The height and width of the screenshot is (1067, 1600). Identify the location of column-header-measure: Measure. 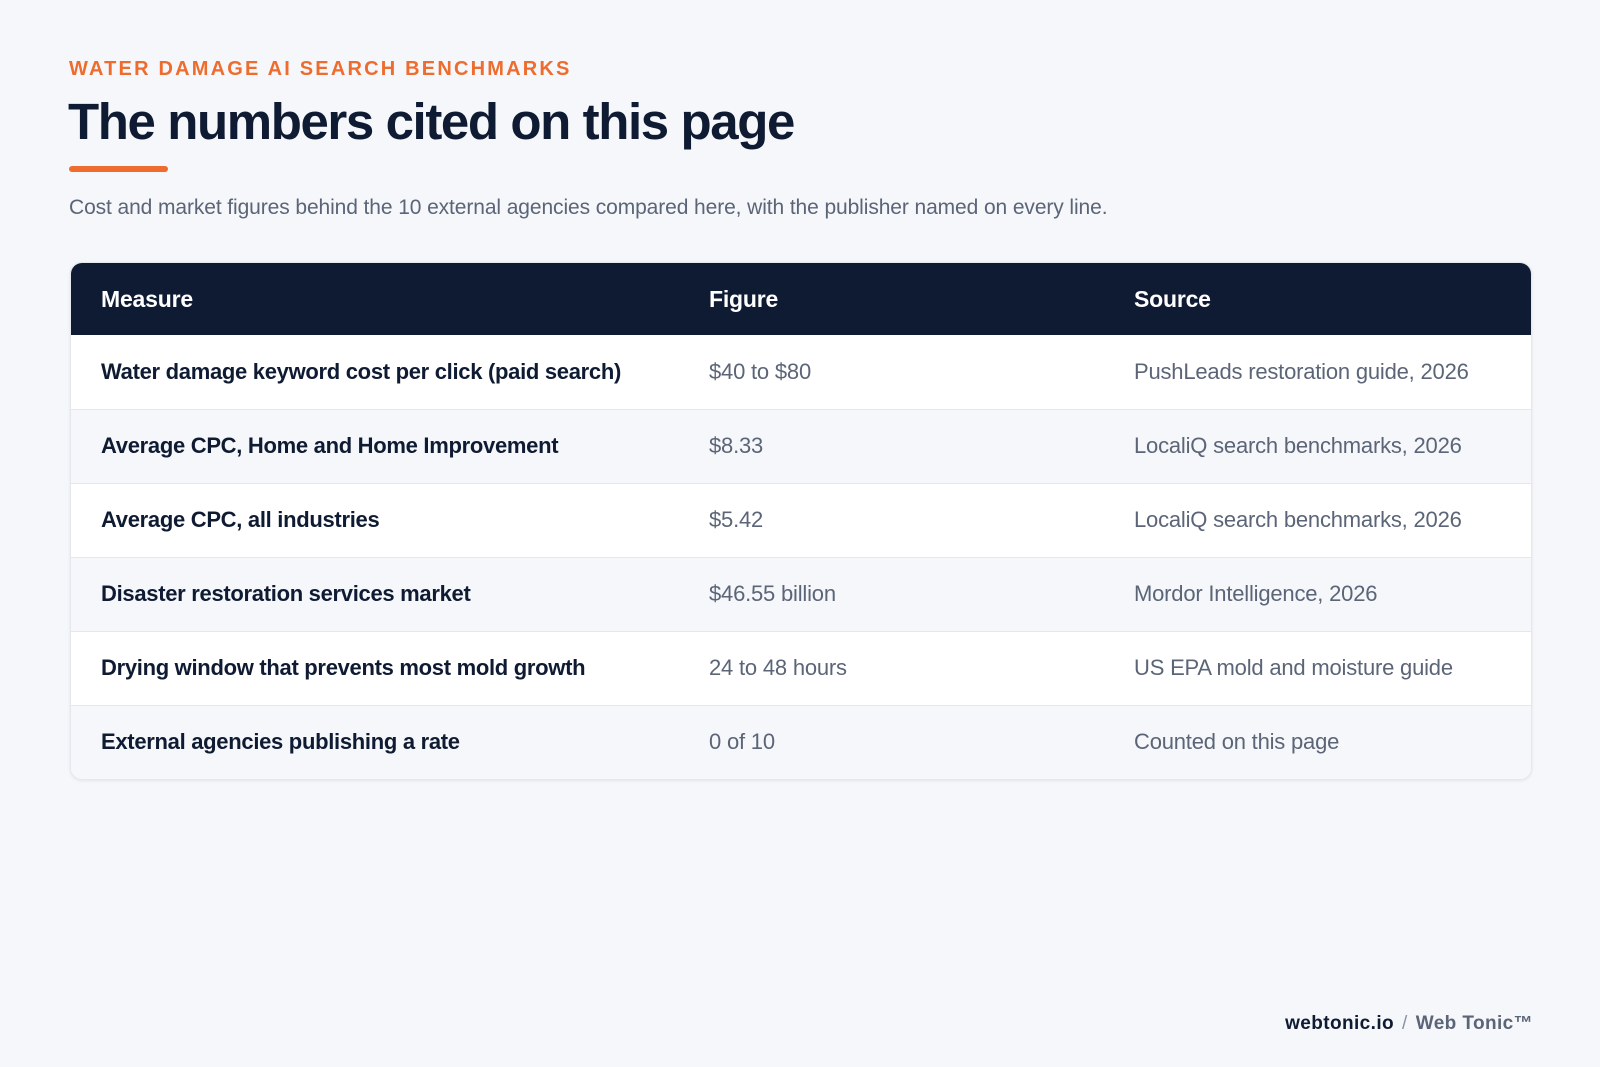
(147, 298).